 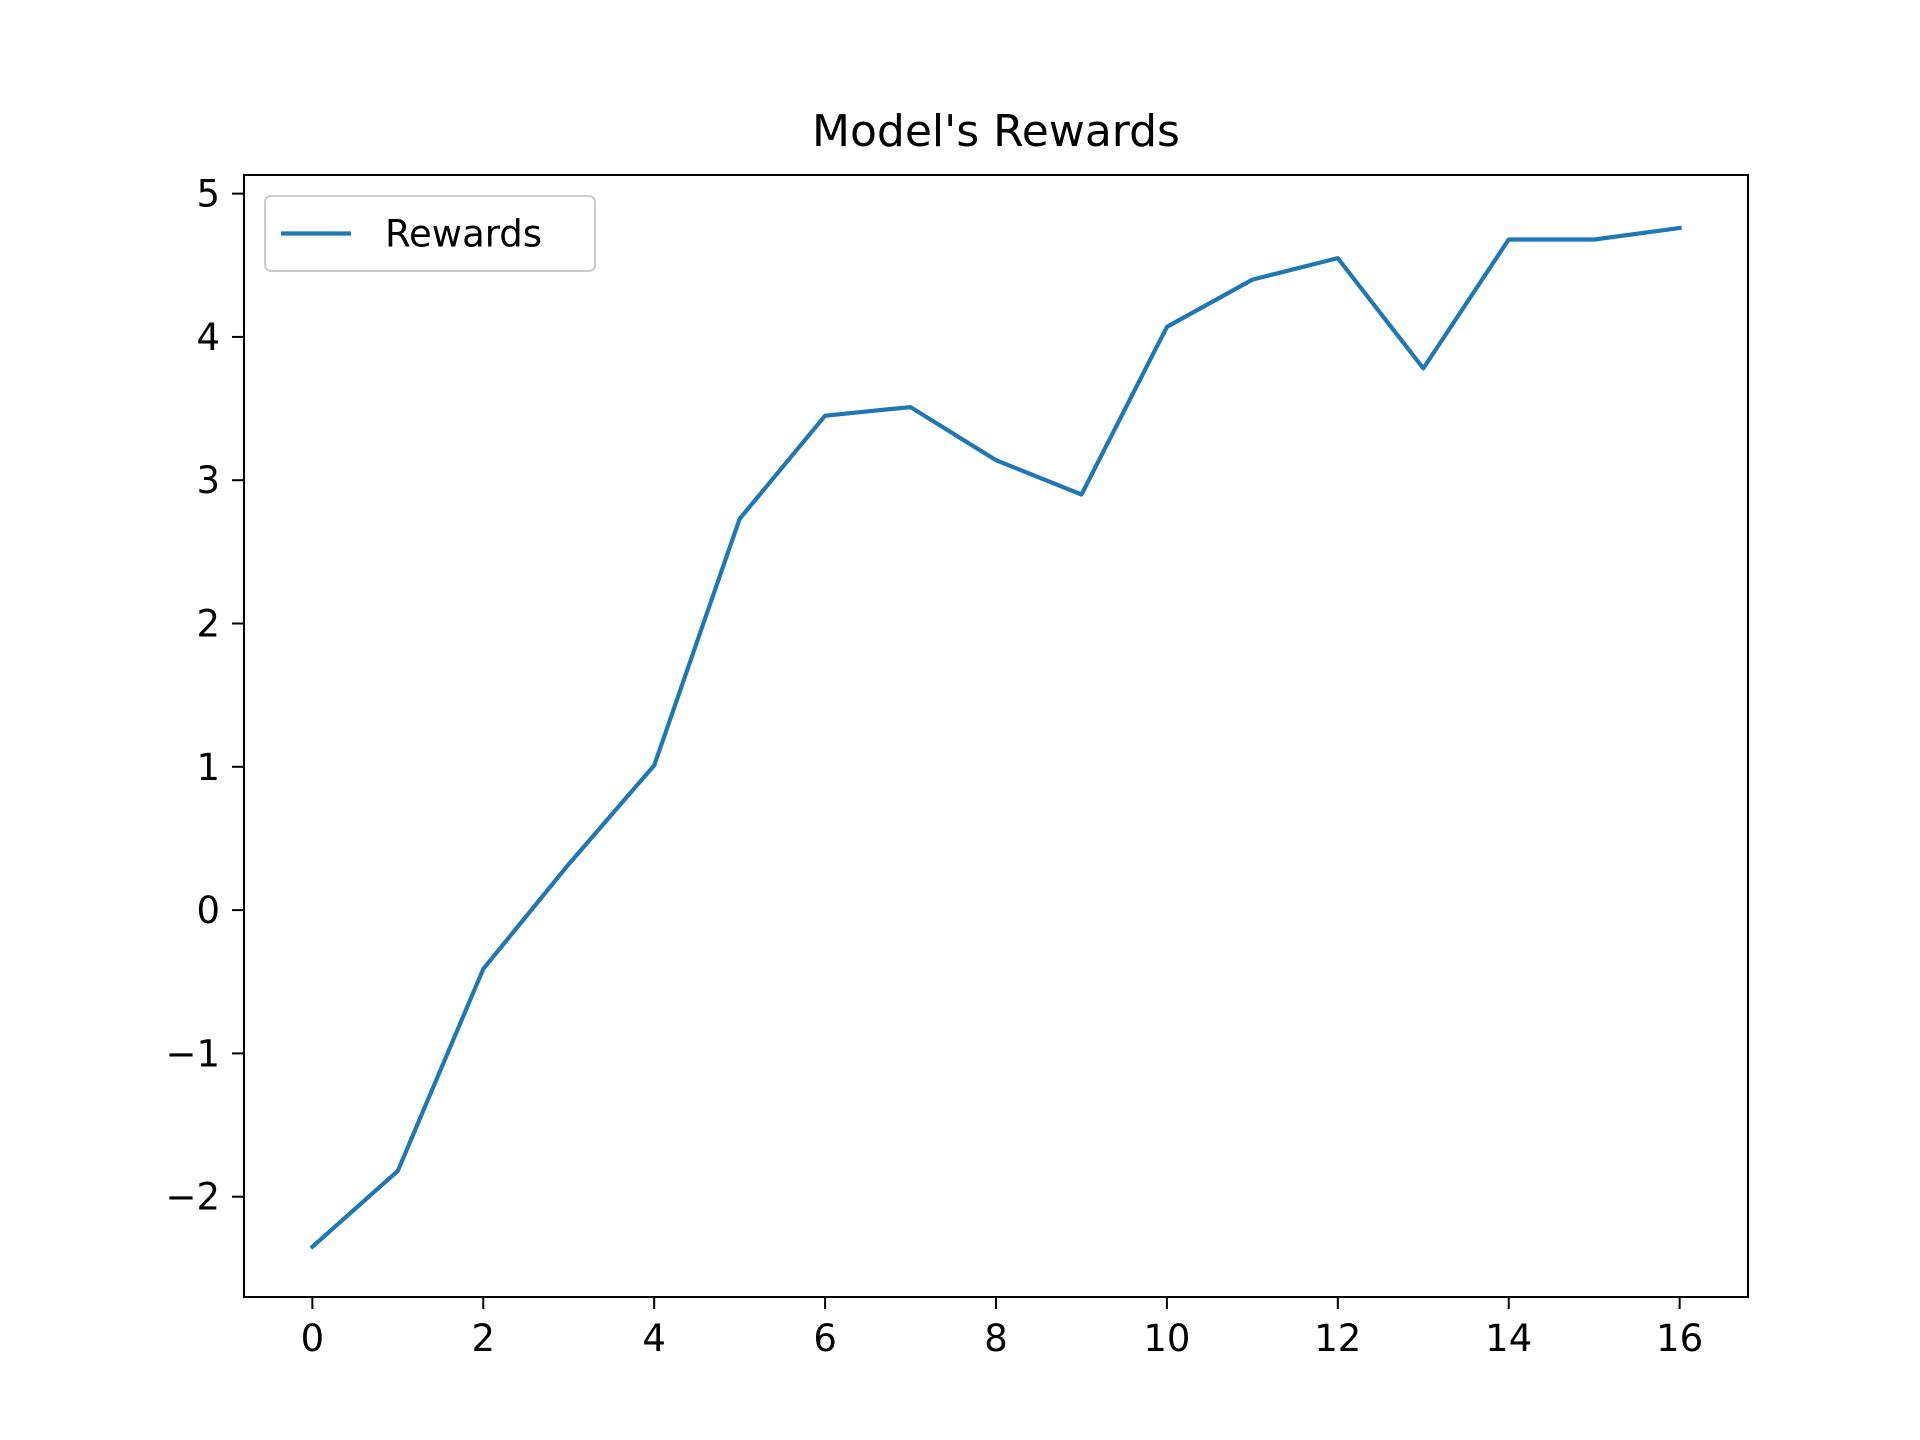 I want to click on x-tick-label: 4, so click(x=654, y=1338).